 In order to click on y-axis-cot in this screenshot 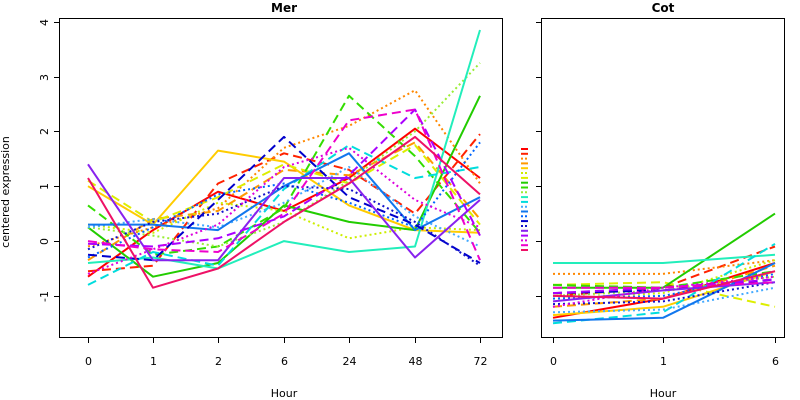, I will do `click(539, 159)`.